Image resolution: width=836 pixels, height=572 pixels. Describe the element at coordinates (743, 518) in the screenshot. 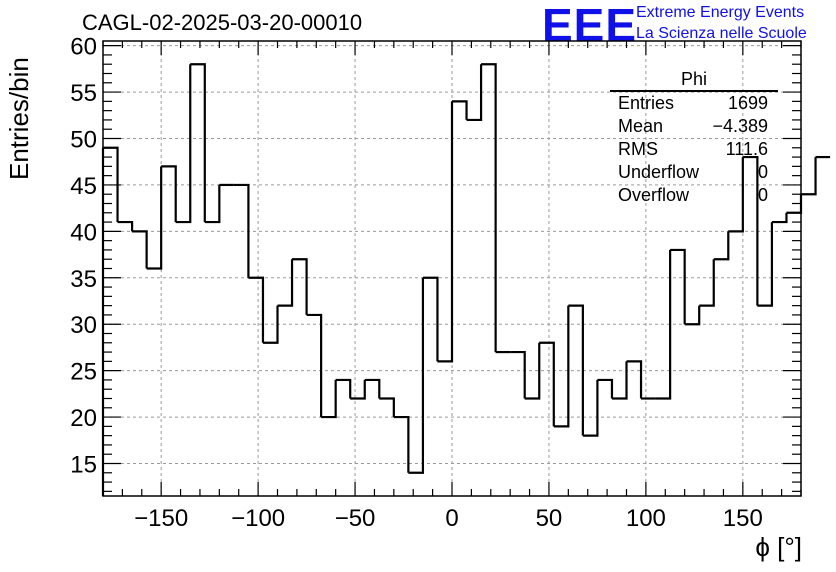

I see `x-tick-label: 150` at that location.